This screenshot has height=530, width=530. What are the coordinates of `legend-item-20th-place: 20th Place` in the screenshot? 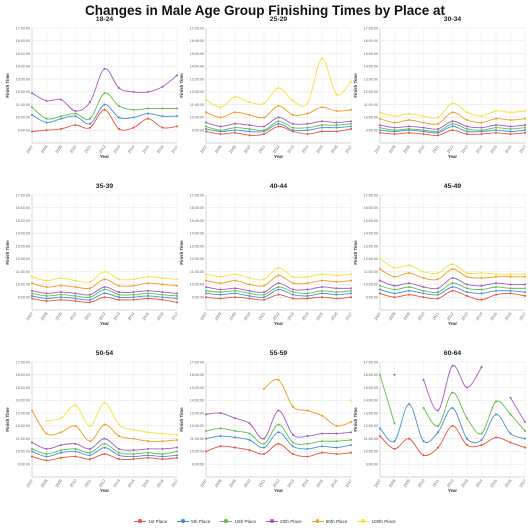 It's located at (284, 521).